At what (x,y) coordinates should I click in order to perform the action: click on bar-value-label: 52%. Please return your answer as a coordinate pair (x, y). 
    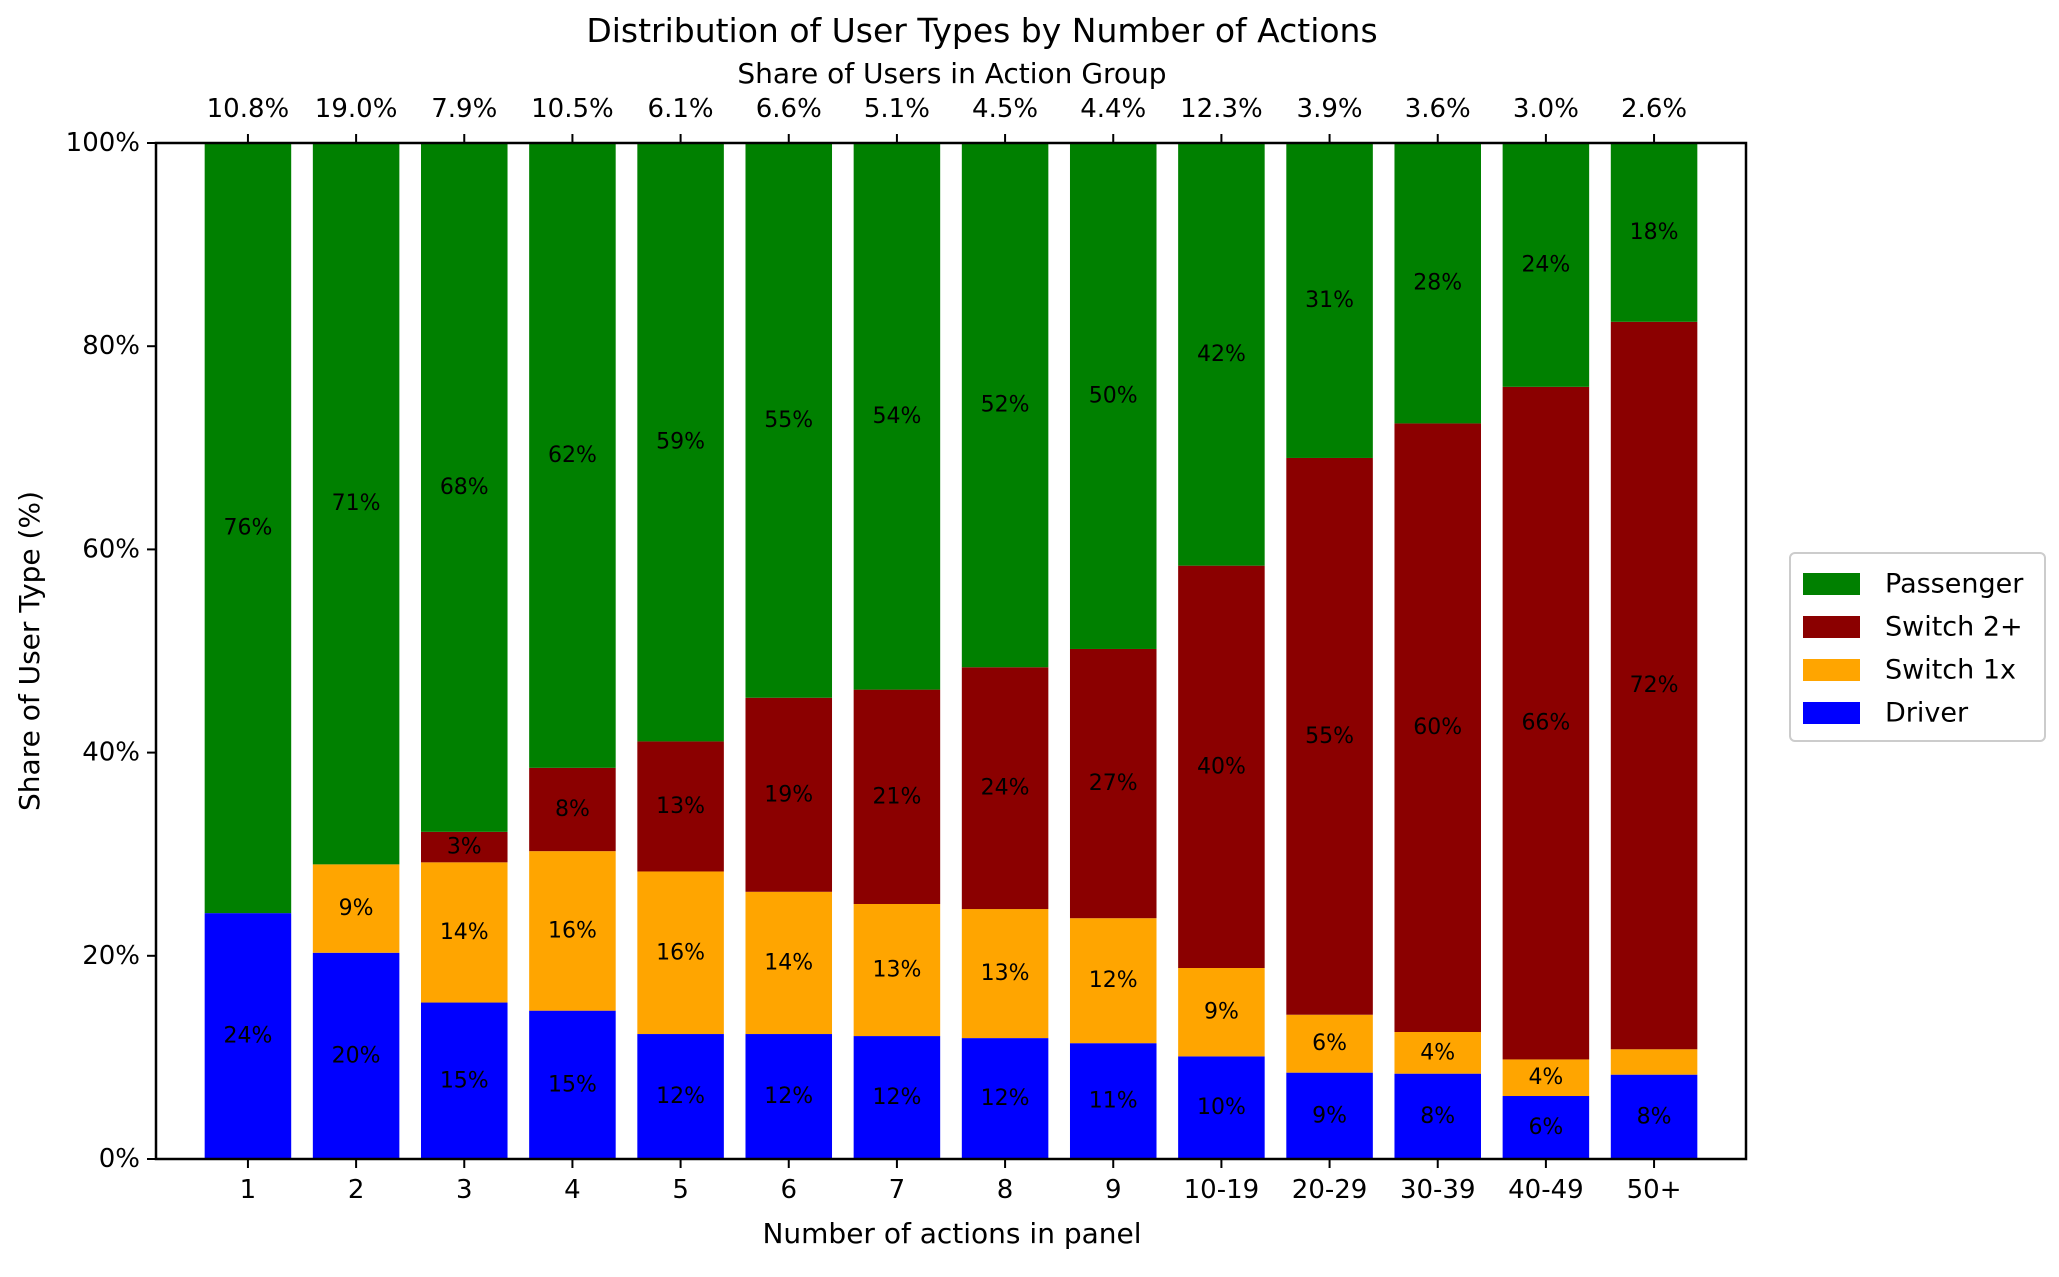
    Looking at the image, I should click on (1005, 405).